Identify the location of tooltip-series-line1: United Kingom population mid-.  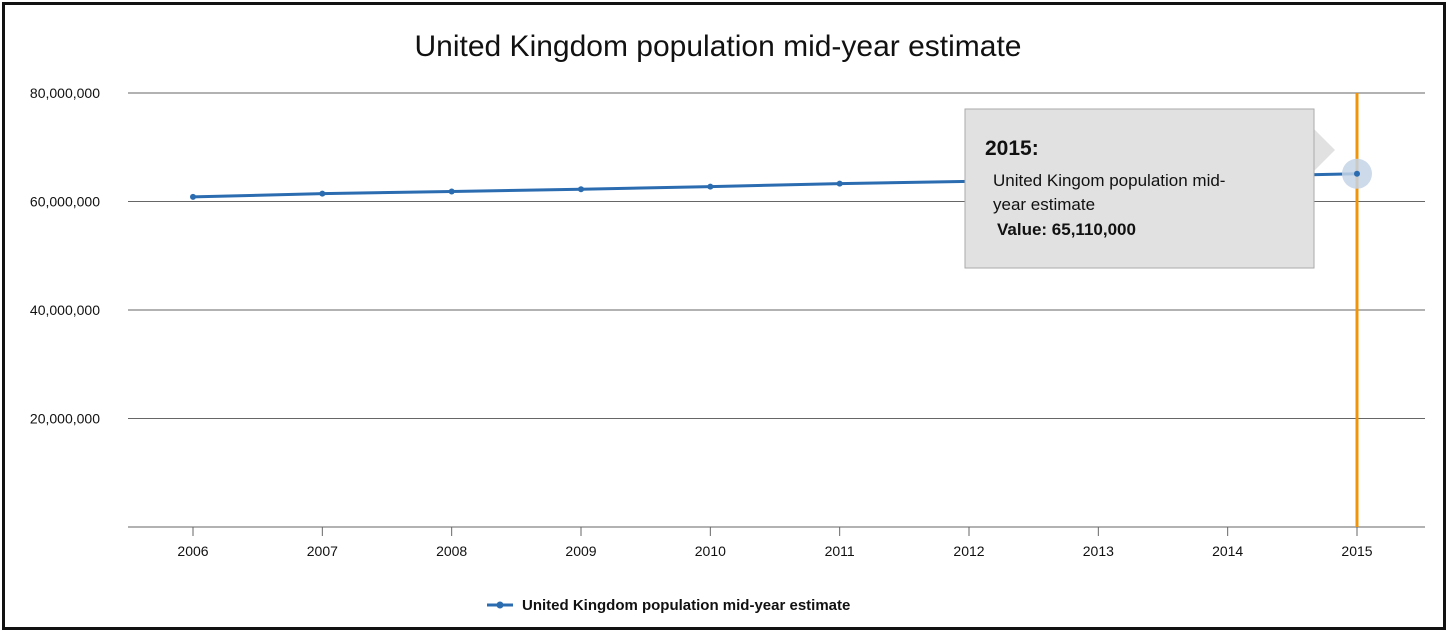
(1109, 180).